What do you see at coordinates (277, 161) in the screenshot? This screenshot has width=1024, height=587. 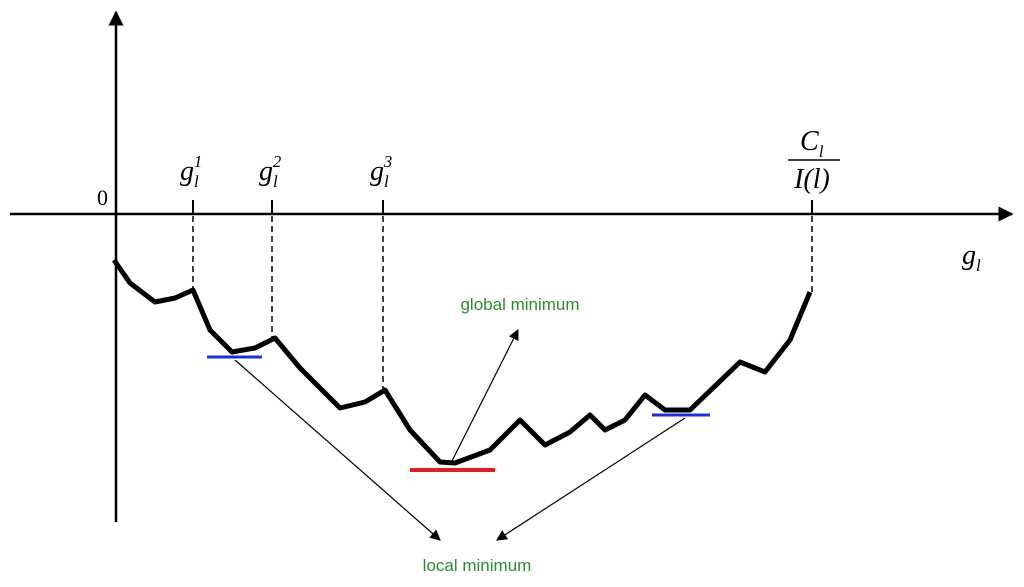 I see `math-part: 2` at bounding box center [277, 161].